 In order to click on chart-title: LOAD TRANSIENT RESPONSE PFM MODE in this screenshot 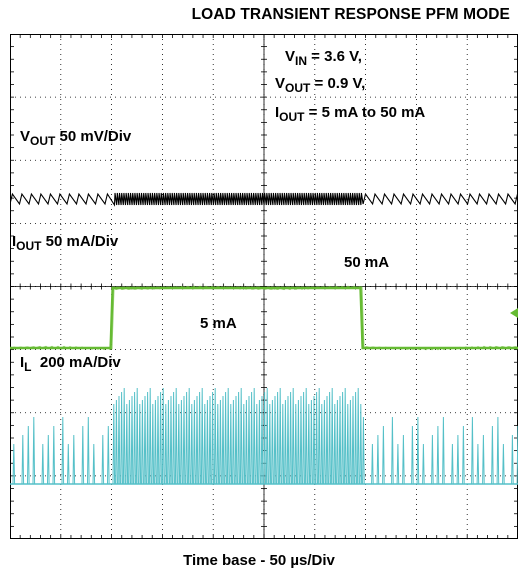, I will do `click(350, 14)`.